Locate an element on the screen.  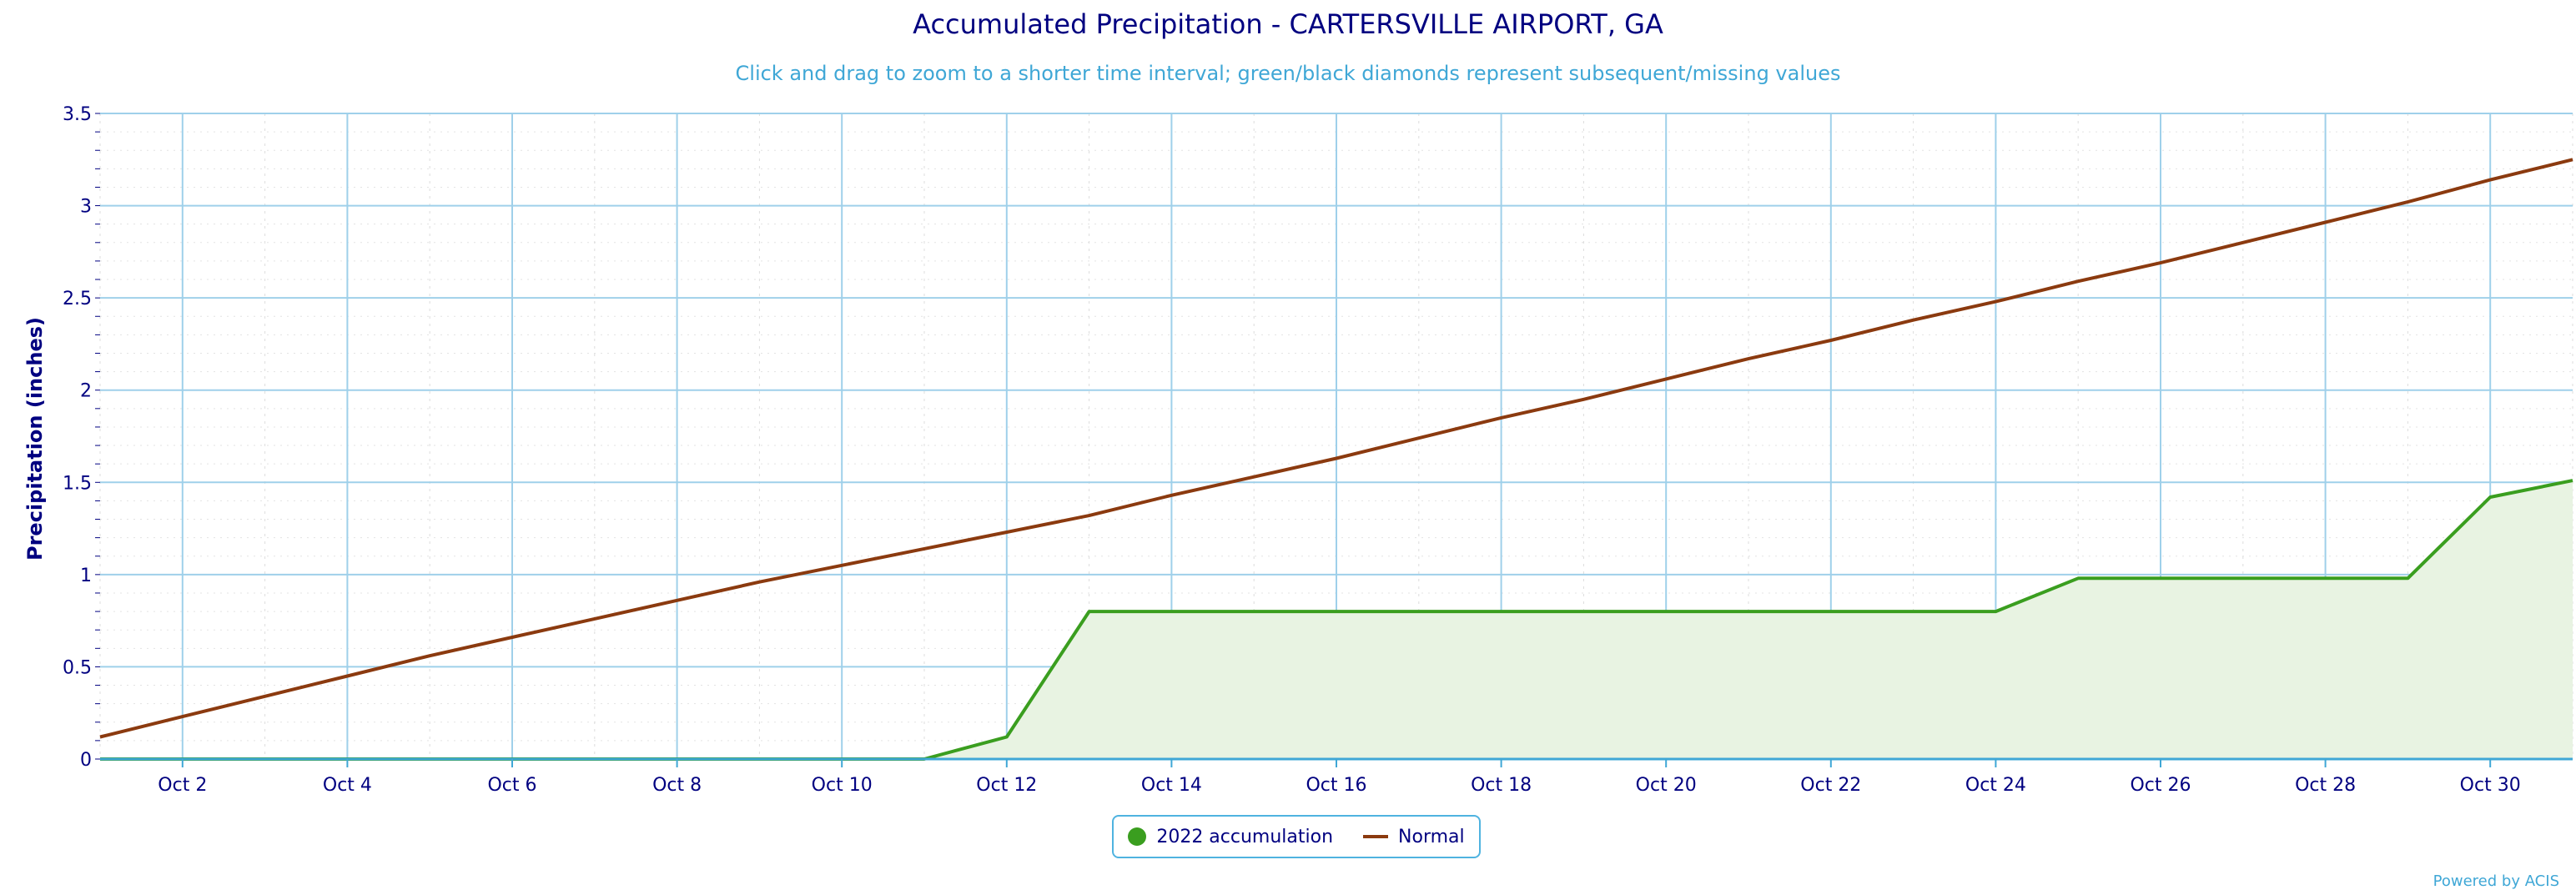
y-tick-label: 3.5 is located at coordinates (77, 114).